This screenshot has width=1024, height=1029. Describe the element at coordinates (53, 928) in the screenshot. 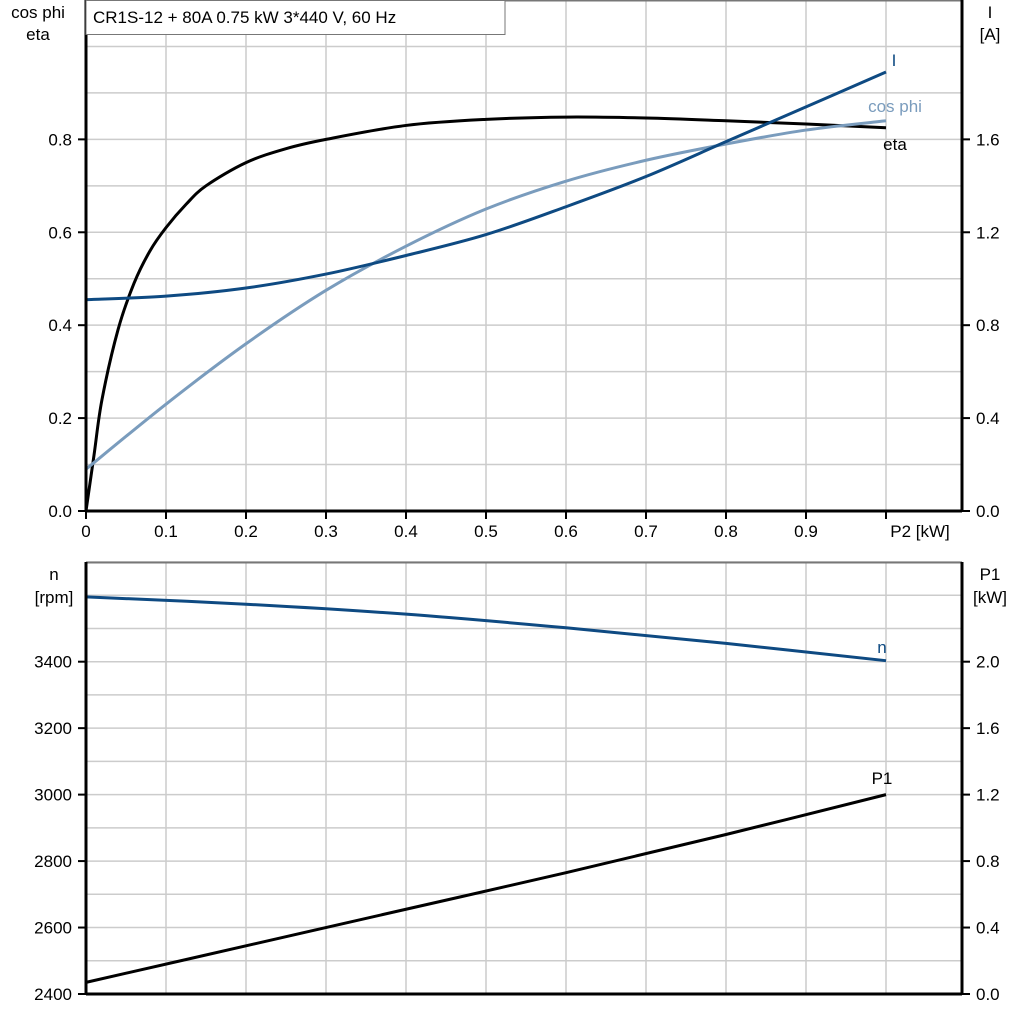

I see `y-left-tick-label: 2600` at that location.